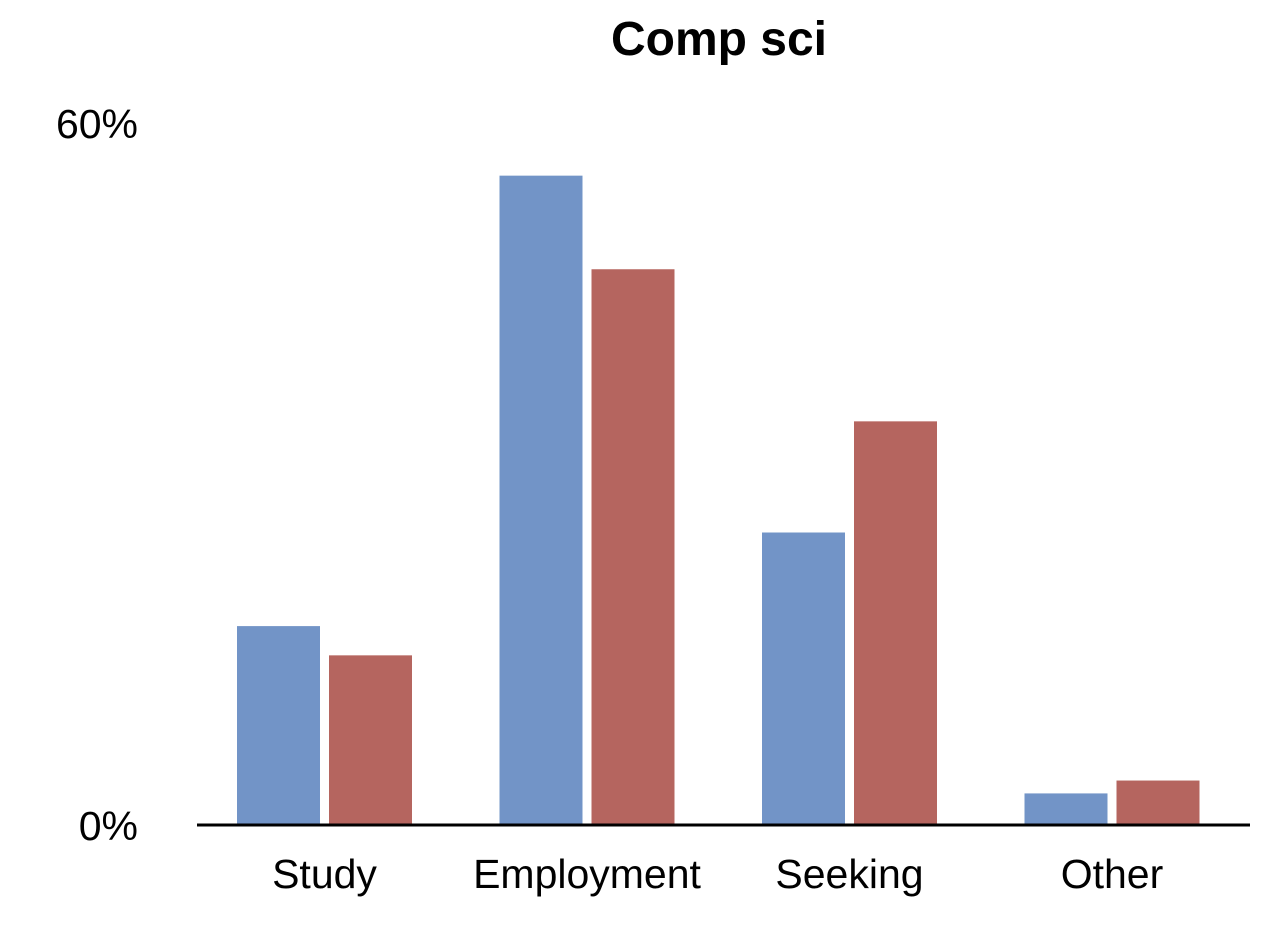  Describe the element at coordinates (97, 475) in the screenshot. I see `y-tick-labels: 60% 0%` at that location.